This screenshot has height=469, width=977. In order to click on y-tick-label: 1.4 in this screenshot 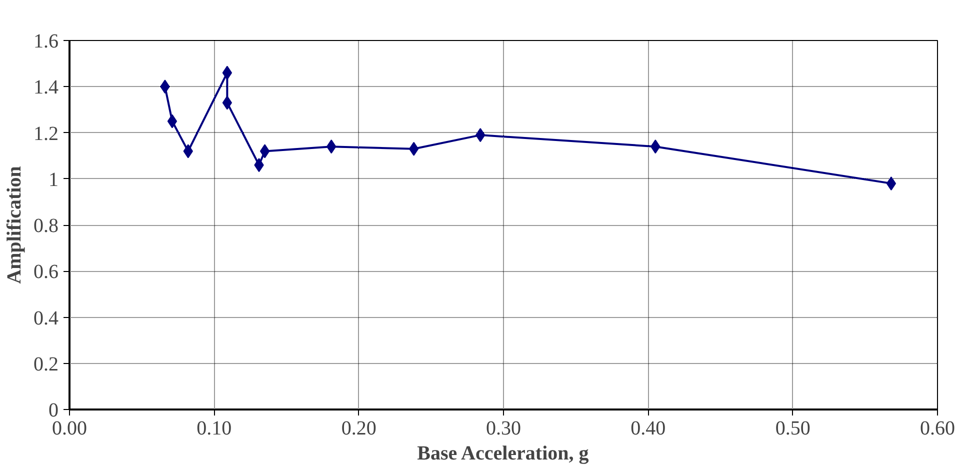, I will do `click(46, 87)`.